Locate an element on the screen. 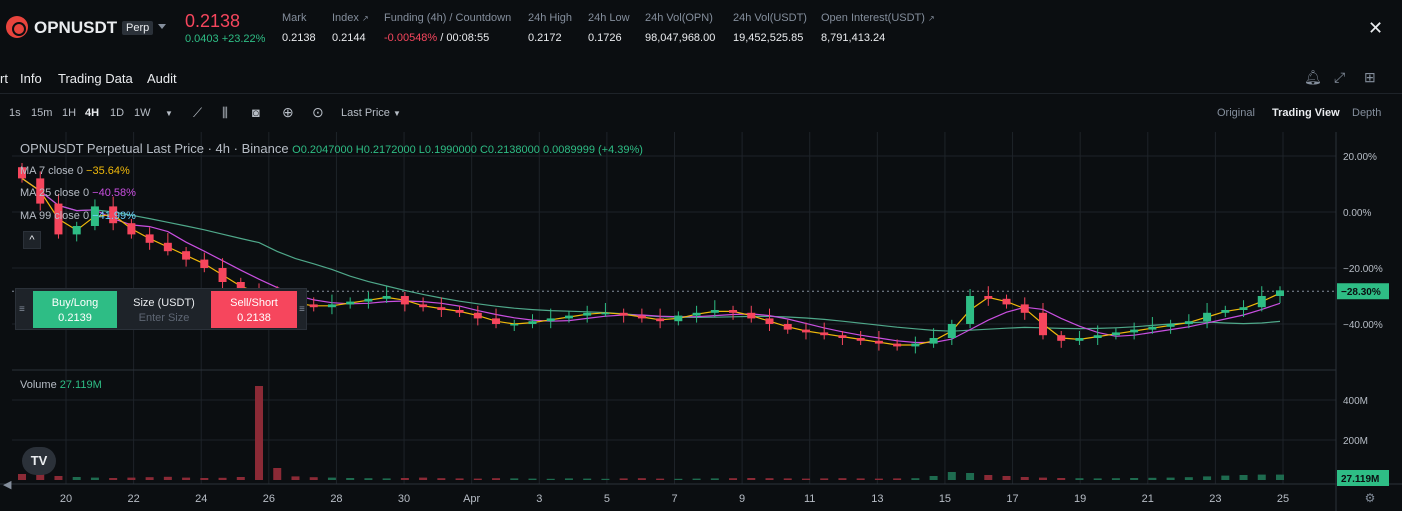 Image resolution: width=1402 pixels, height=511 pixels. interval-15m: 15m is located at coordinates (42, 113).